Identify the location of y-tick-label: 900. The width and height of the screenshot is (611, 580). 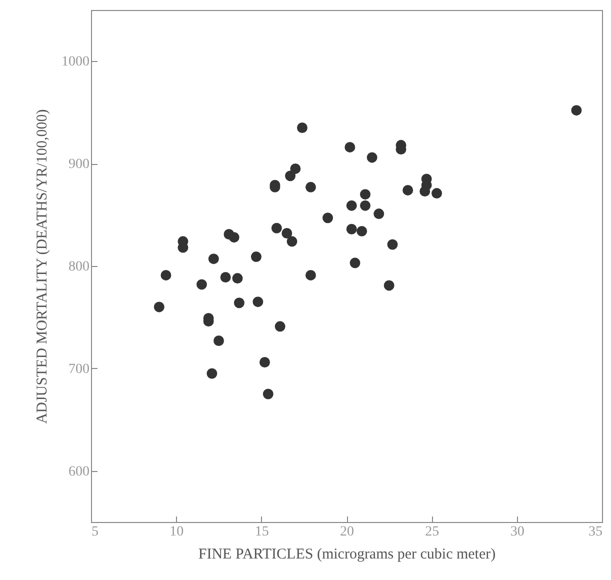
(79, 164).